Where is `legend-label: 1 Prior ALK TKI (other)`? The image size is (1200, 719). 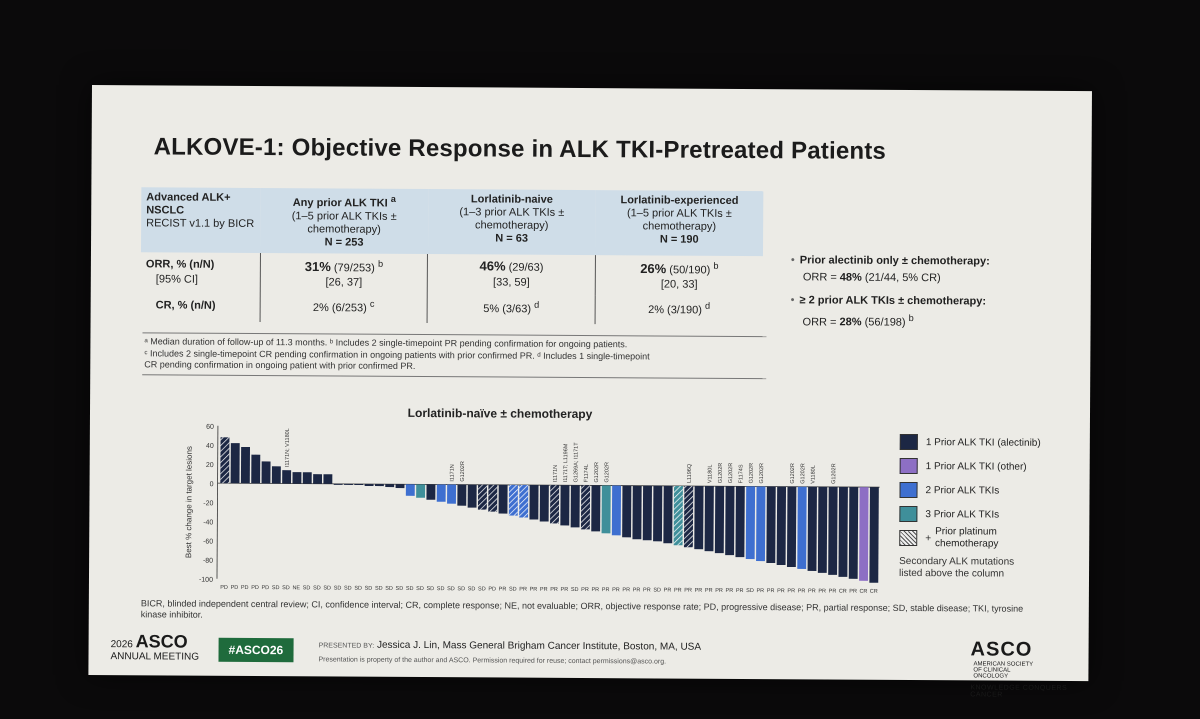
legend-label: 1 Prior ALK TKI (other) is located at coordinates (976, 466).